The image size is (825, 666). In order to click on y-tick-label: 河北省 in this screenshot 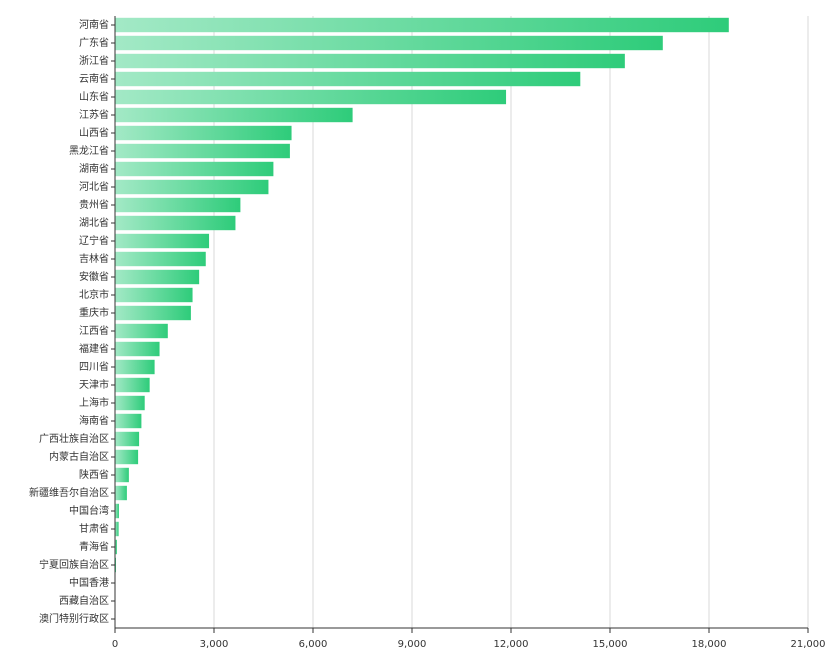, I will do `click(94, 186)`.